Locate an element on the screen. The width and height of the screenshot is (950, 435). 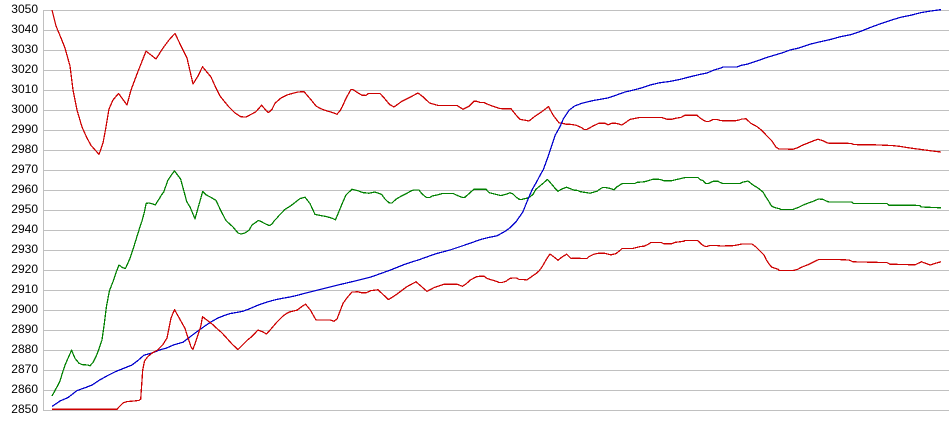
svg-text: 2910 is located at coordinates (24, 289).